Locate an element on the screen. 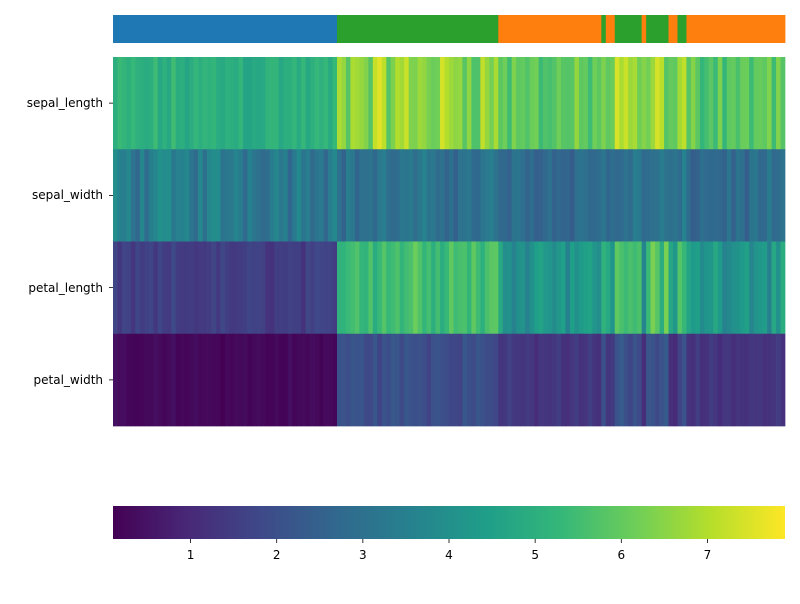  group-segment-versicolor is located at coordinates (610, 29).